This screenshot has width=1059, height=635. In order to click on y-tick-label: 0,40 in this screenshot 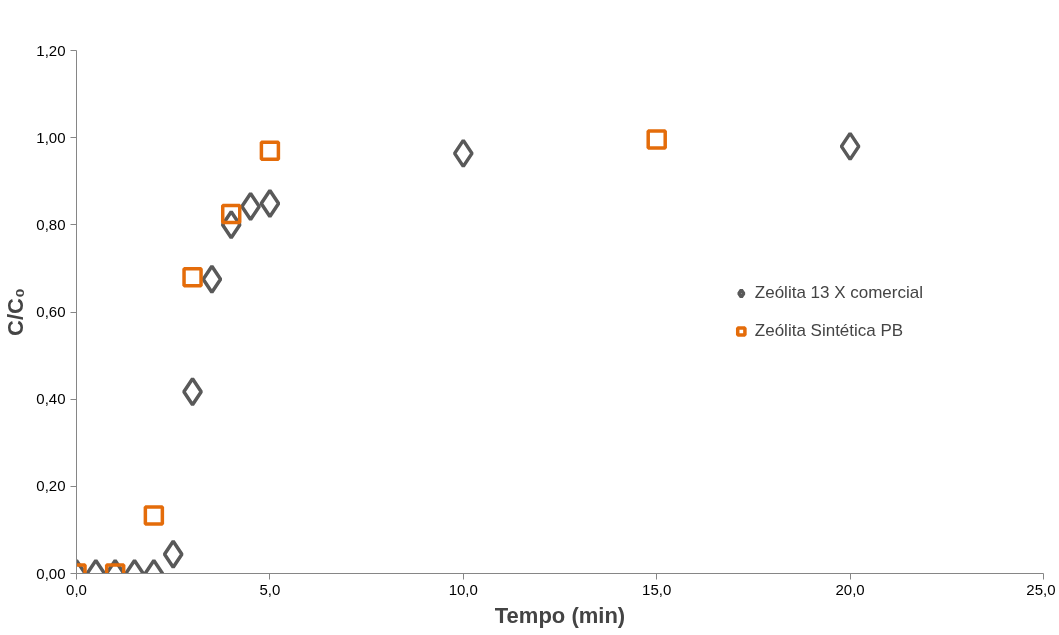, I will do `click(51, 399)`.